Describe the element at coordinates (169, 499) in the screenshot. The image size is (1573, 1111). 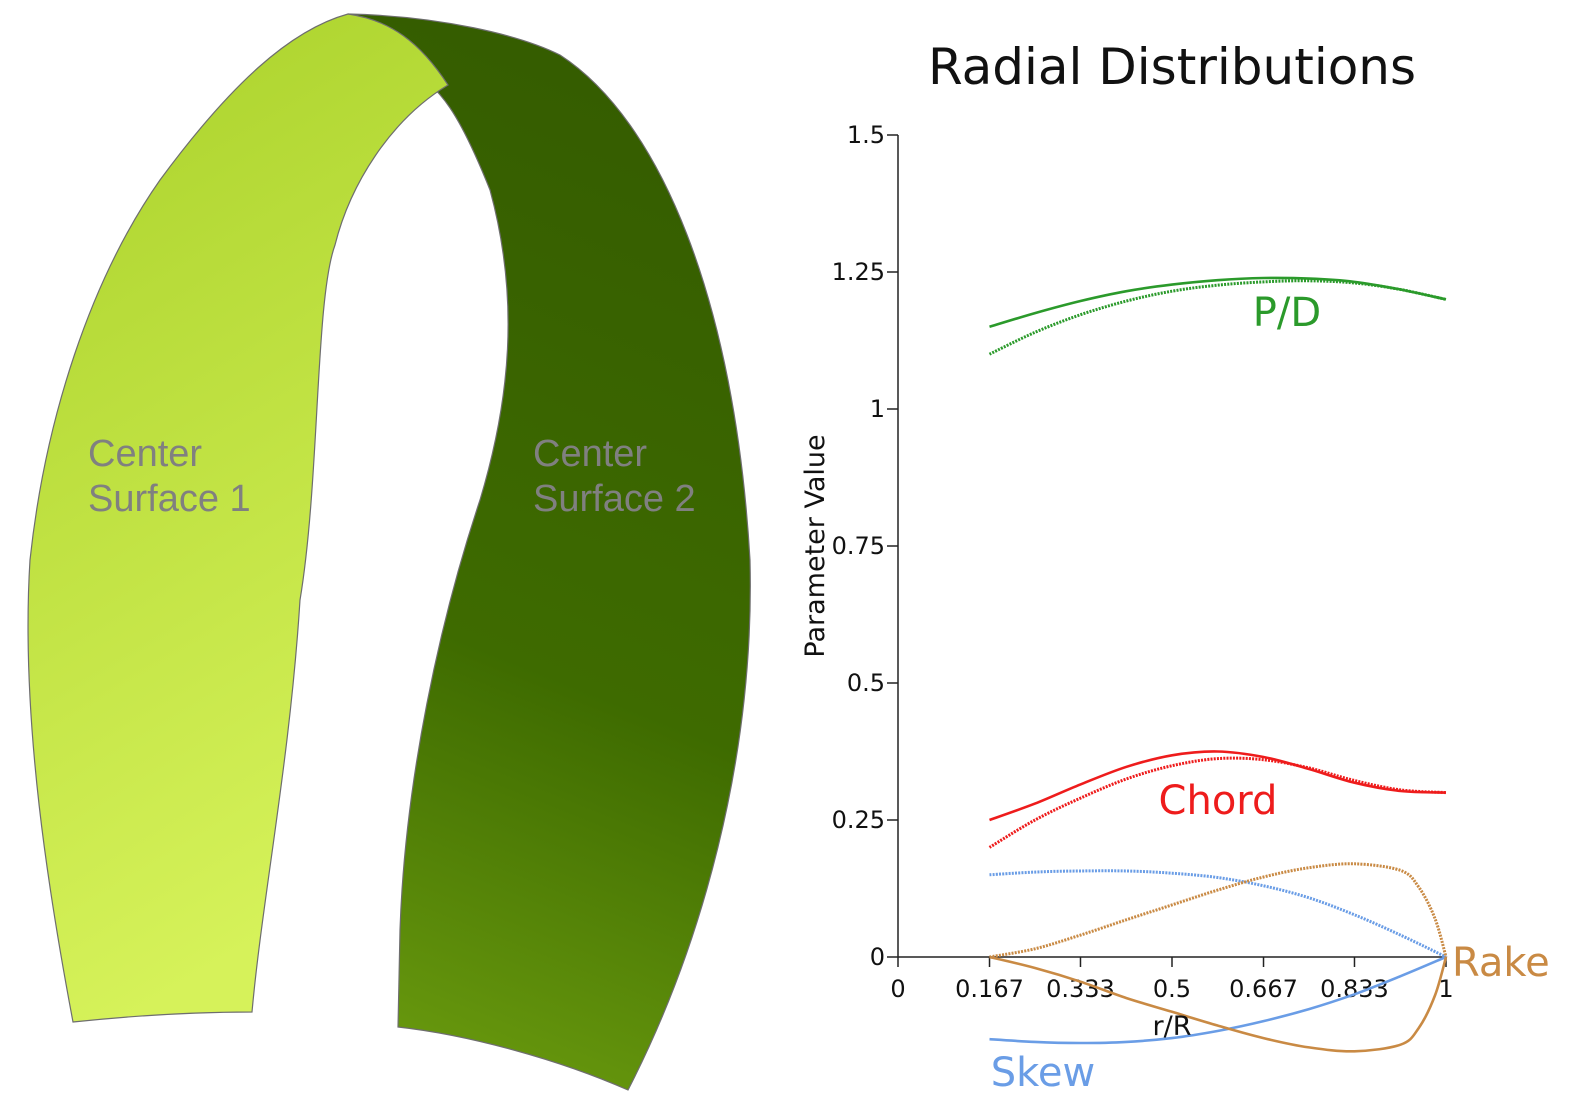
I see `center-surface-1-label-line2: Surface 1` at that location.